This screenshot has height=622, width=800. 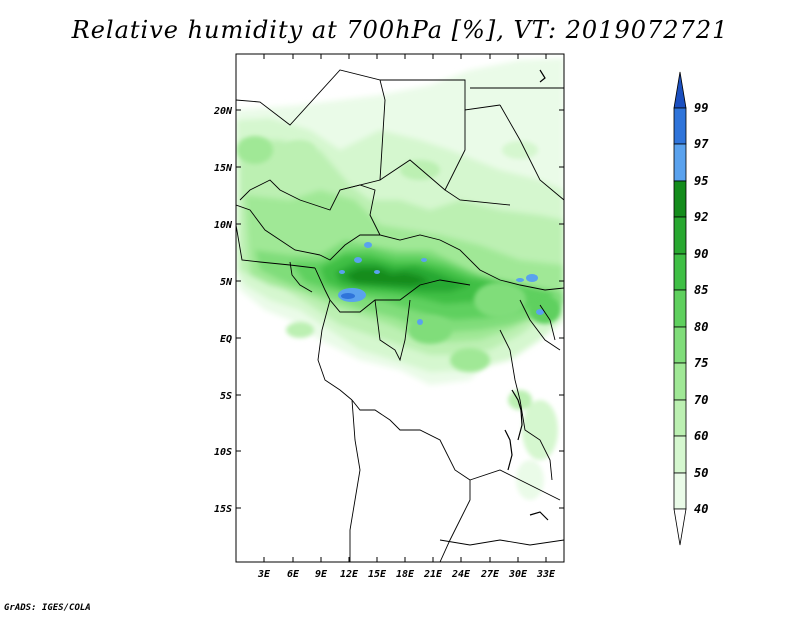 I want to click on colorbar-arrow-bottom, so click(x=680, y=527).